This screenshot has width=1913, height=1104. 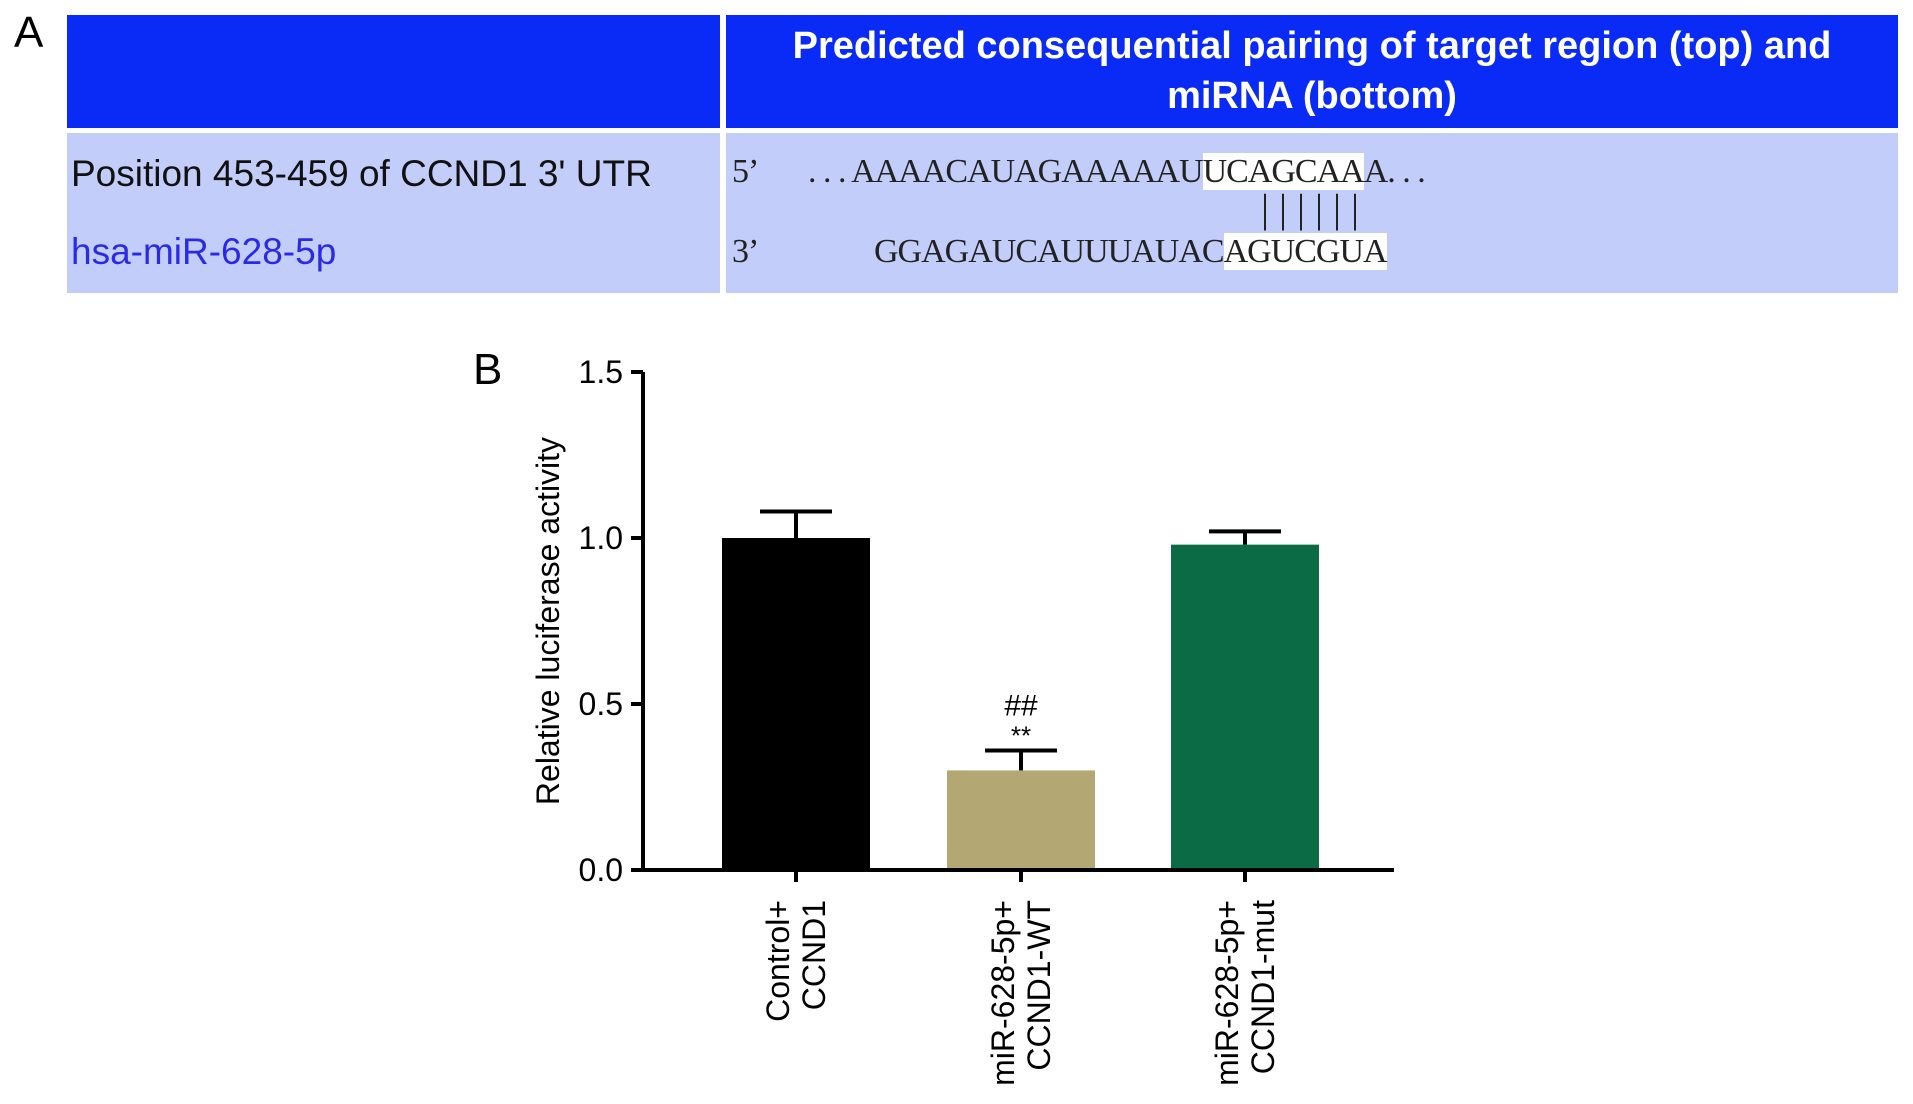 What do you see at coordinates (1049, 251) in the screenshot?
I see `mirna-seq-pre: GGAGAUCAUUUAUAC` at bounding box center [1049, 251].